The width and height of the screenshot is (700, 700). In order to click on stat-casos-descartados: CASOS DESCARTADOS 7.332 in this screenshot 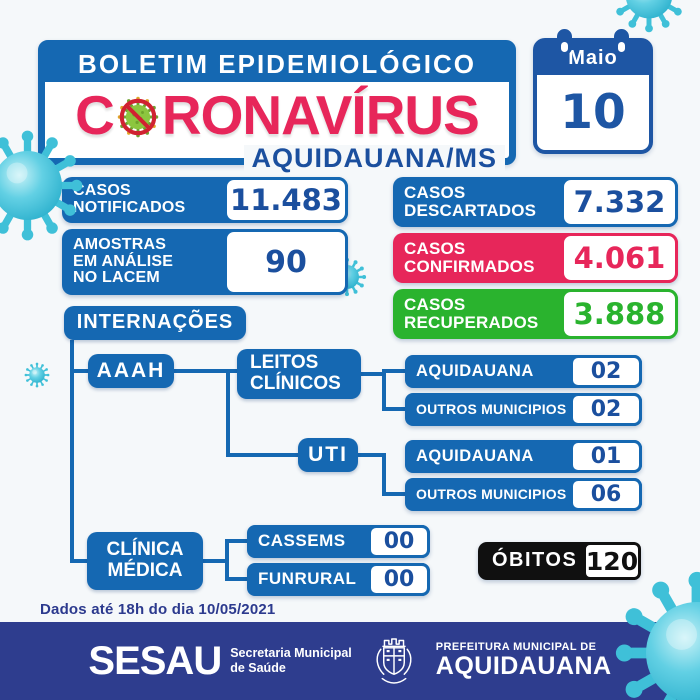, I will do `click(535, 202)`.